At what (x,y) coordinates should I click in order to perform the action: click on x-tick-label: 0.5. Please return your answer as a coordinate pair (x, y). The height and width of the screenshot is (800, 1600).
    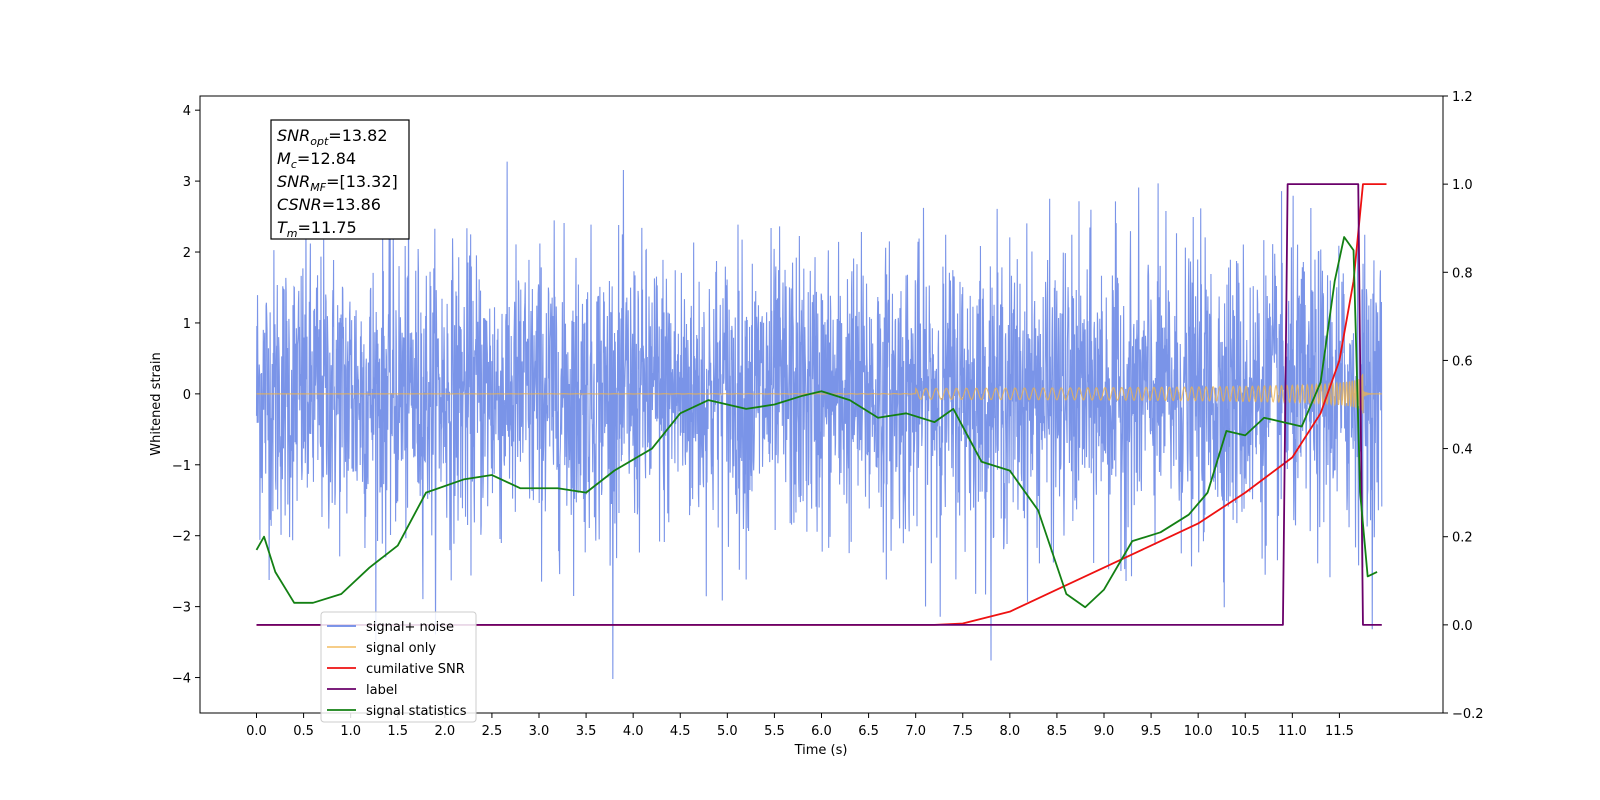
    Looking at the image, I should click on (303, 731).